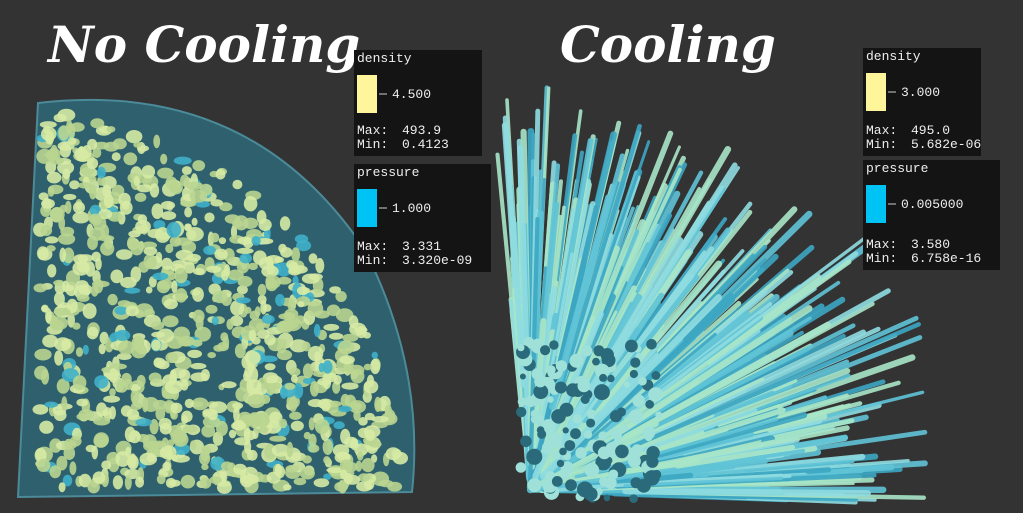  Describe the element at coordinates (930, 244) in the screenshot. I see `legend-max: 3.580` at that location.